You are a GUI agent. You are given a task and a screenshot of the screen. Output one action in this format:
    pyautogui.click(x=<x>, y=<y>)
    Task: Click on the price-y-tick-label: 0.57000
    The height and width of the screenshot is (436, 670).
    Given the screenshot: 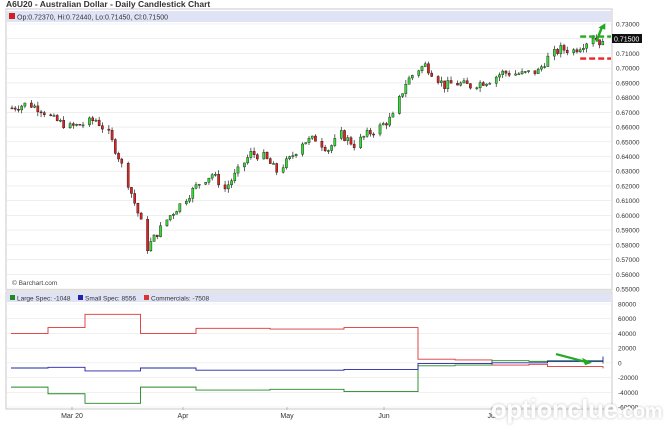 What is the action you would take?
    pyautogui.click(x=628, y=260)
    